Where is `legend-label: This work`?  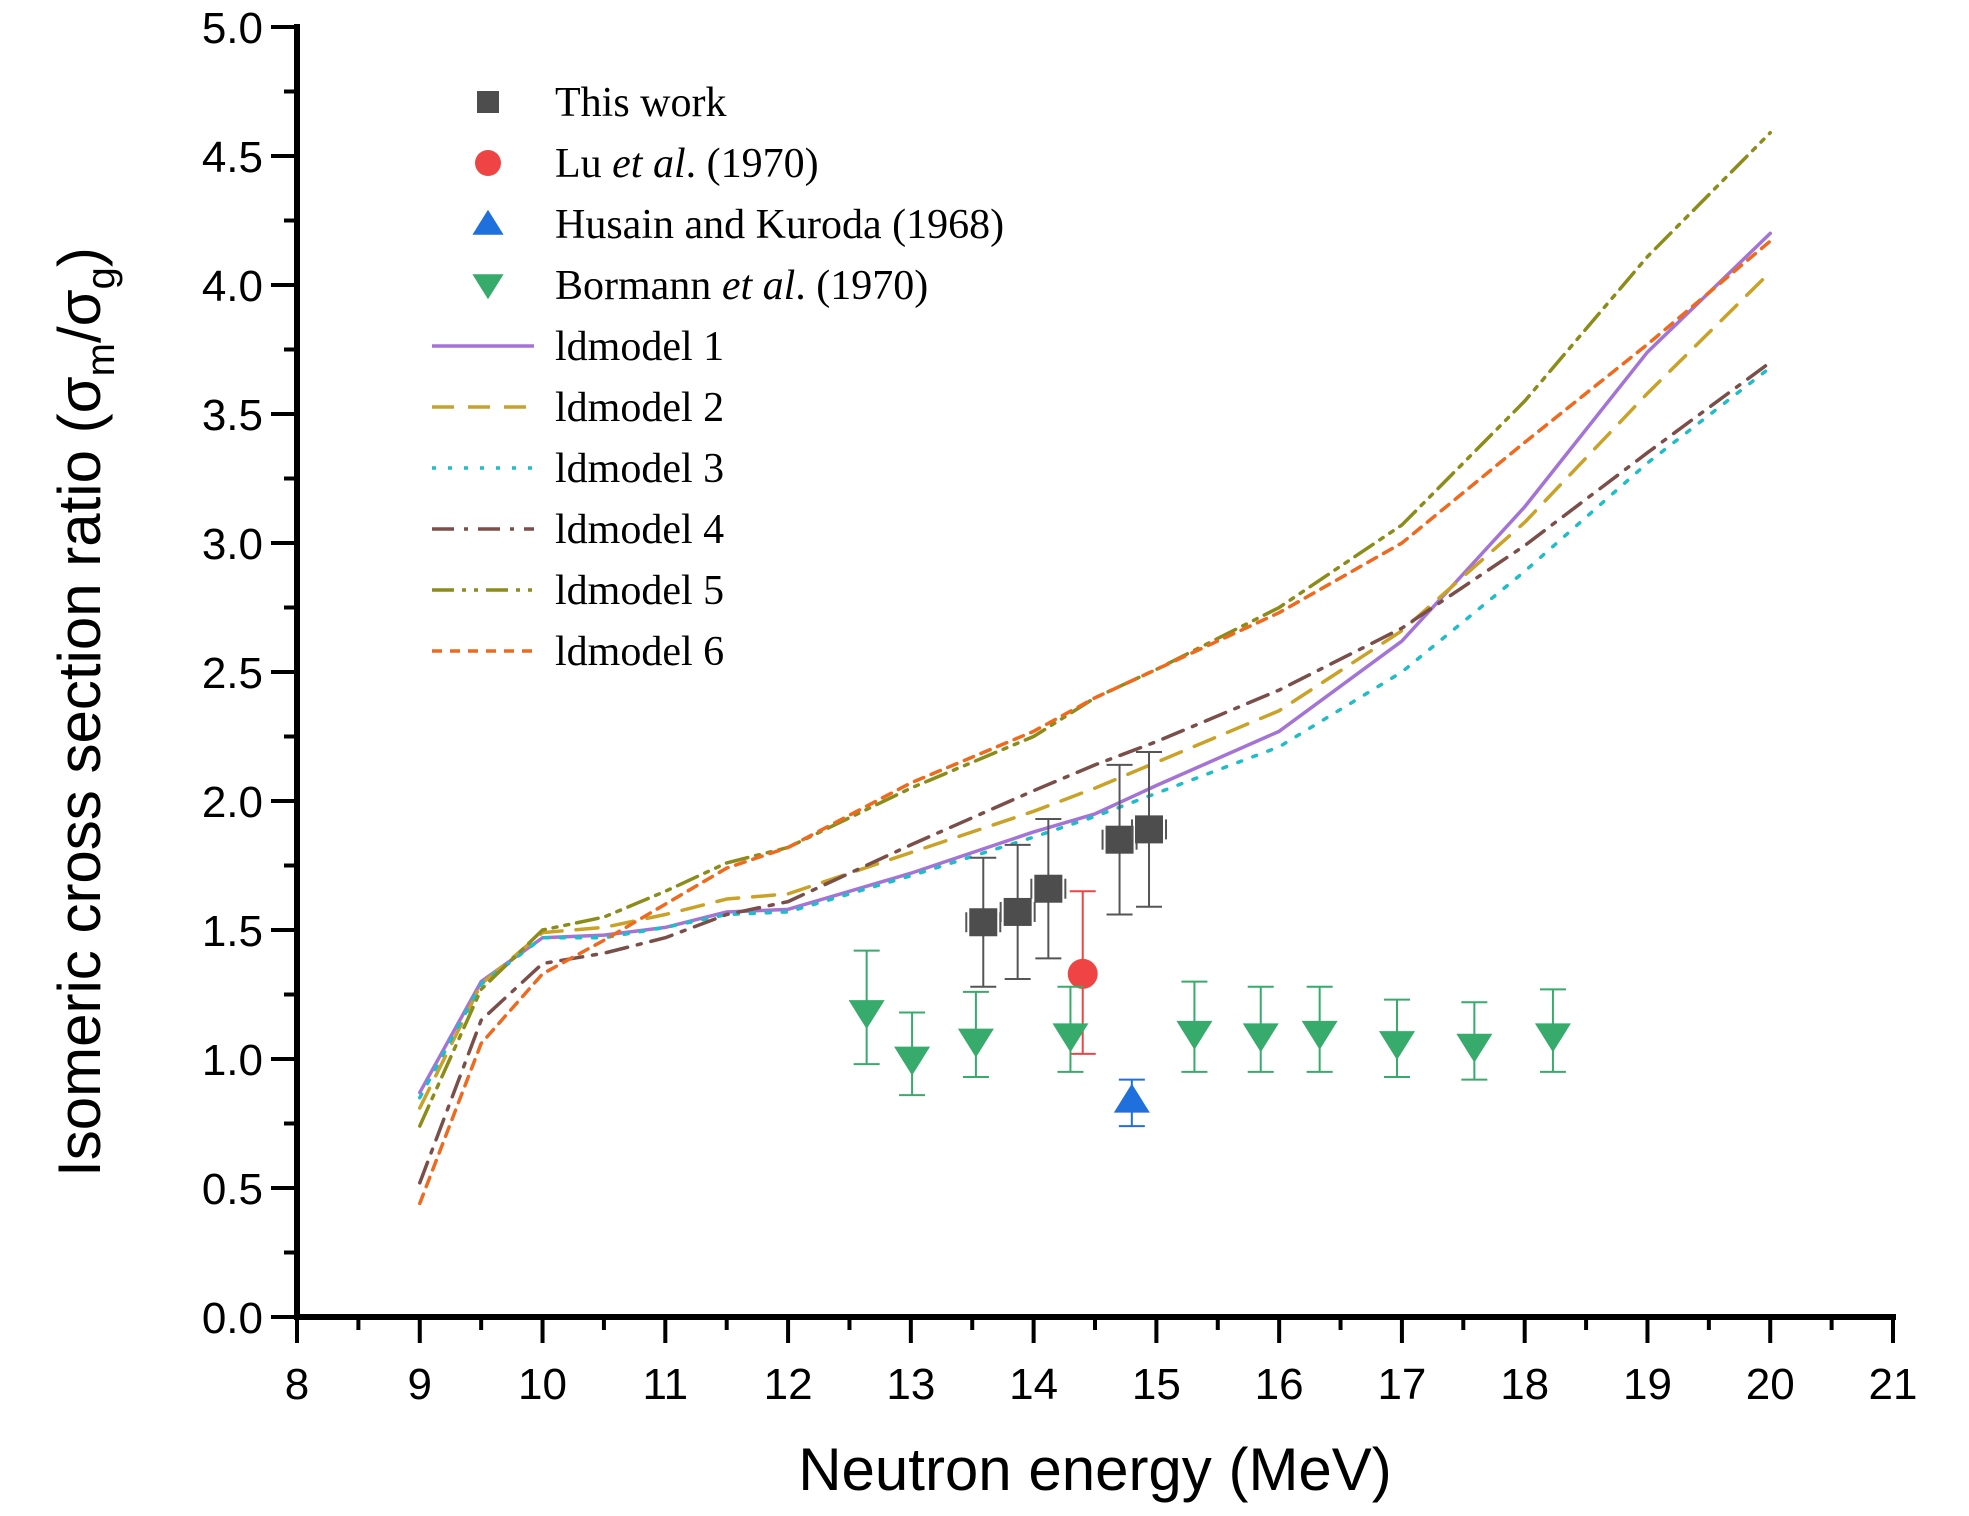
legend-label: This work is located at coordinates (641, 103).